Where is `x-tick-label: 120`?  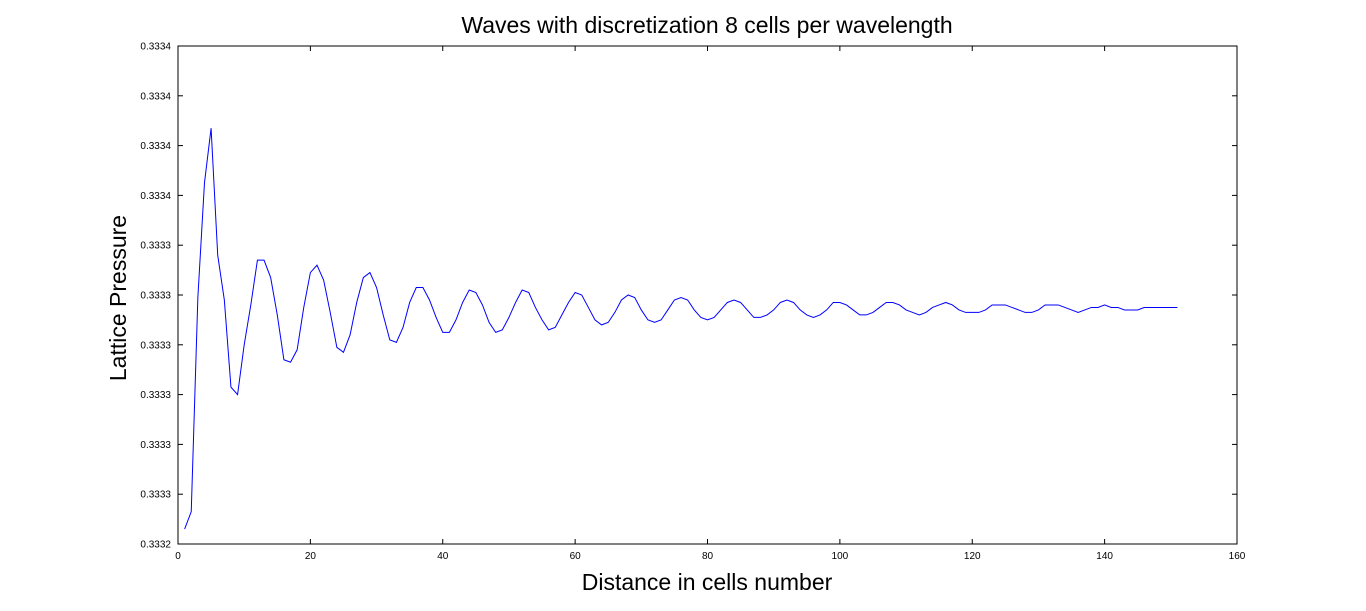 x-tick-label: 120 is located at coordinates (972, 556).